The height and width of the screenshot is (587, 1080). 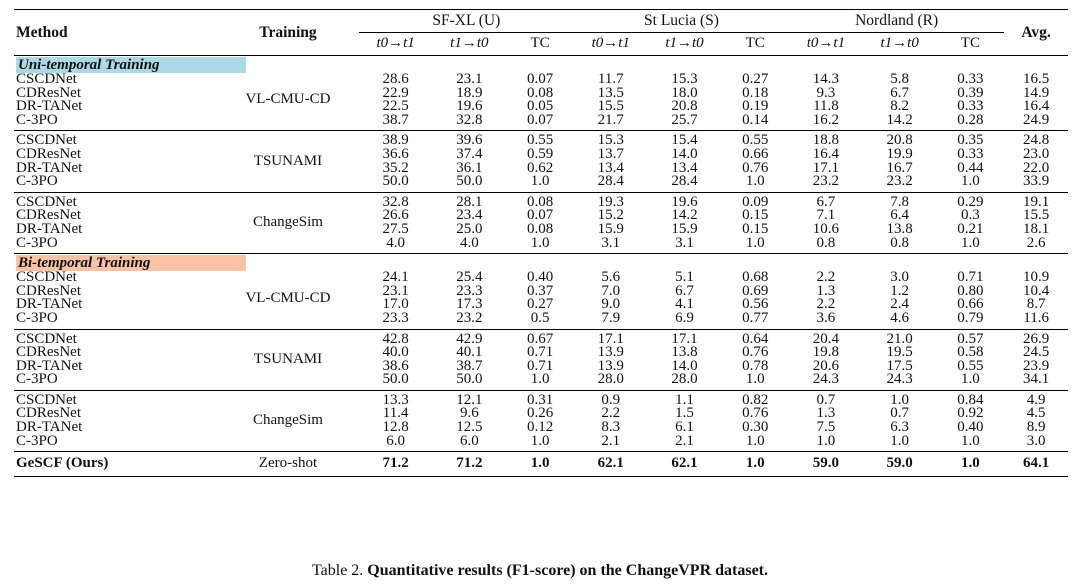 What do you see at coordinates (684, 365) in the screenshot?
I see `value-cell: 14.0` at bounding box center [684, 365].